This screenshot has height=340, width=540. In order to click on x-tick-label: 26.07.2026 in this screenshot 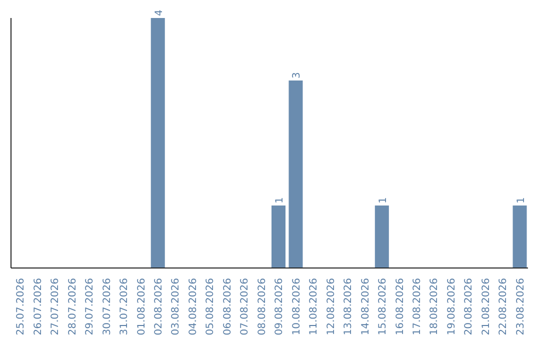, I will do `click(38, 307)`.